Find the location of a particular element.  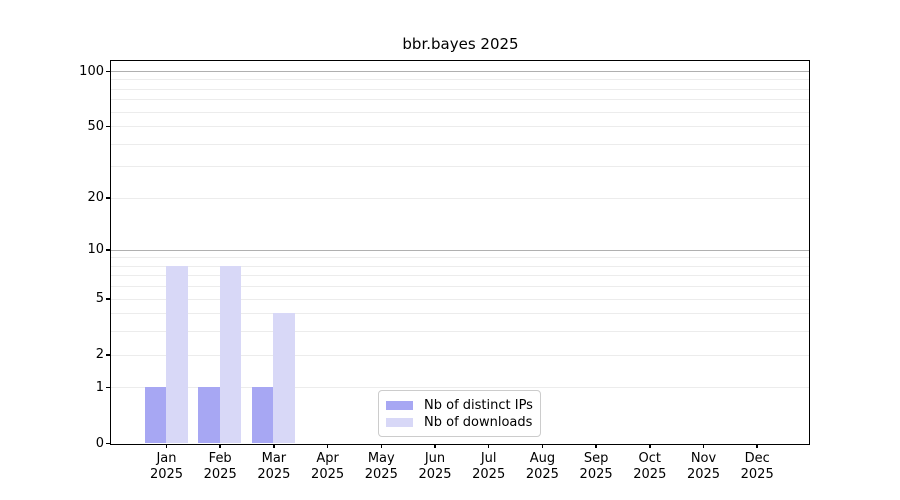

x-tick-label: Dec 2025 is located at coordinates (757, 467).